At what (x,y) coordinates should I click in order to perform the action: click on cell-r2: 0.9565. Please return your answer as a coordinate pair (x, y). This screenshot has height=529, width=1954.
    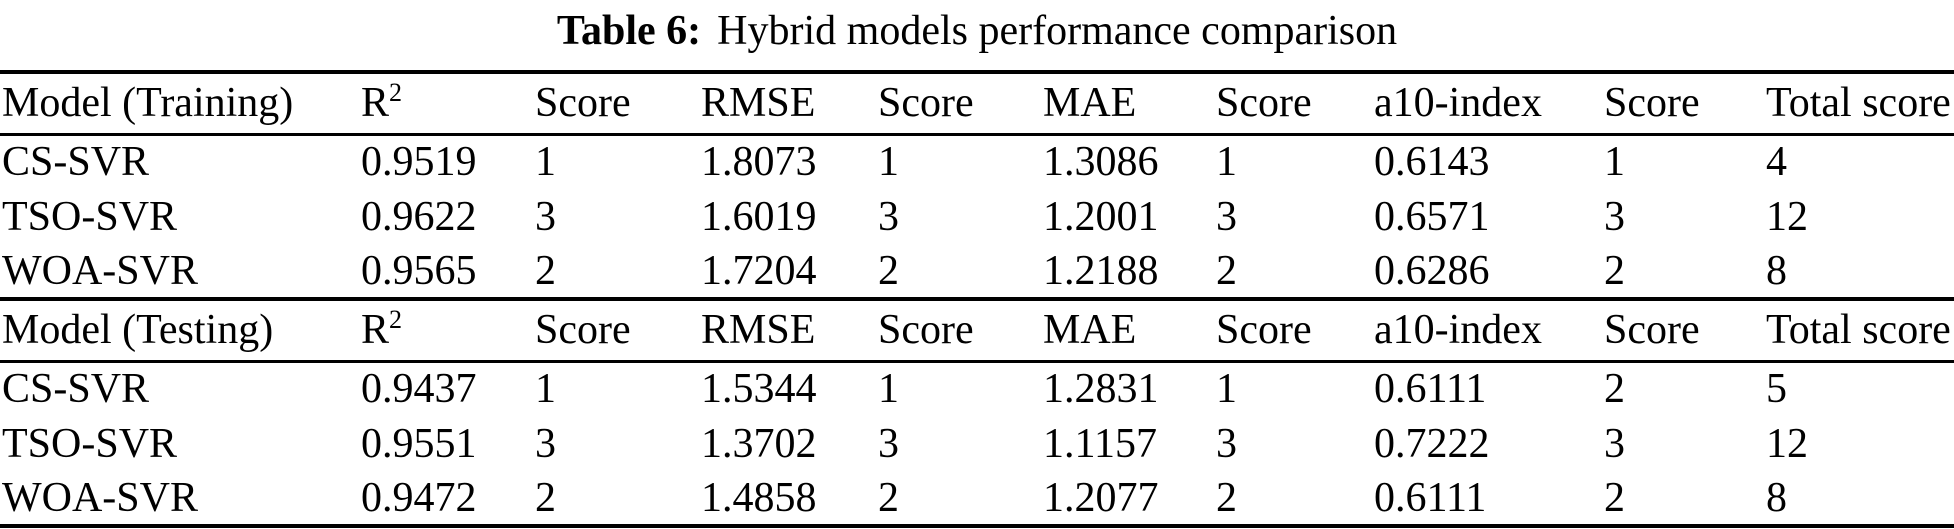
    Looking at the image, I should click on (419, 270).